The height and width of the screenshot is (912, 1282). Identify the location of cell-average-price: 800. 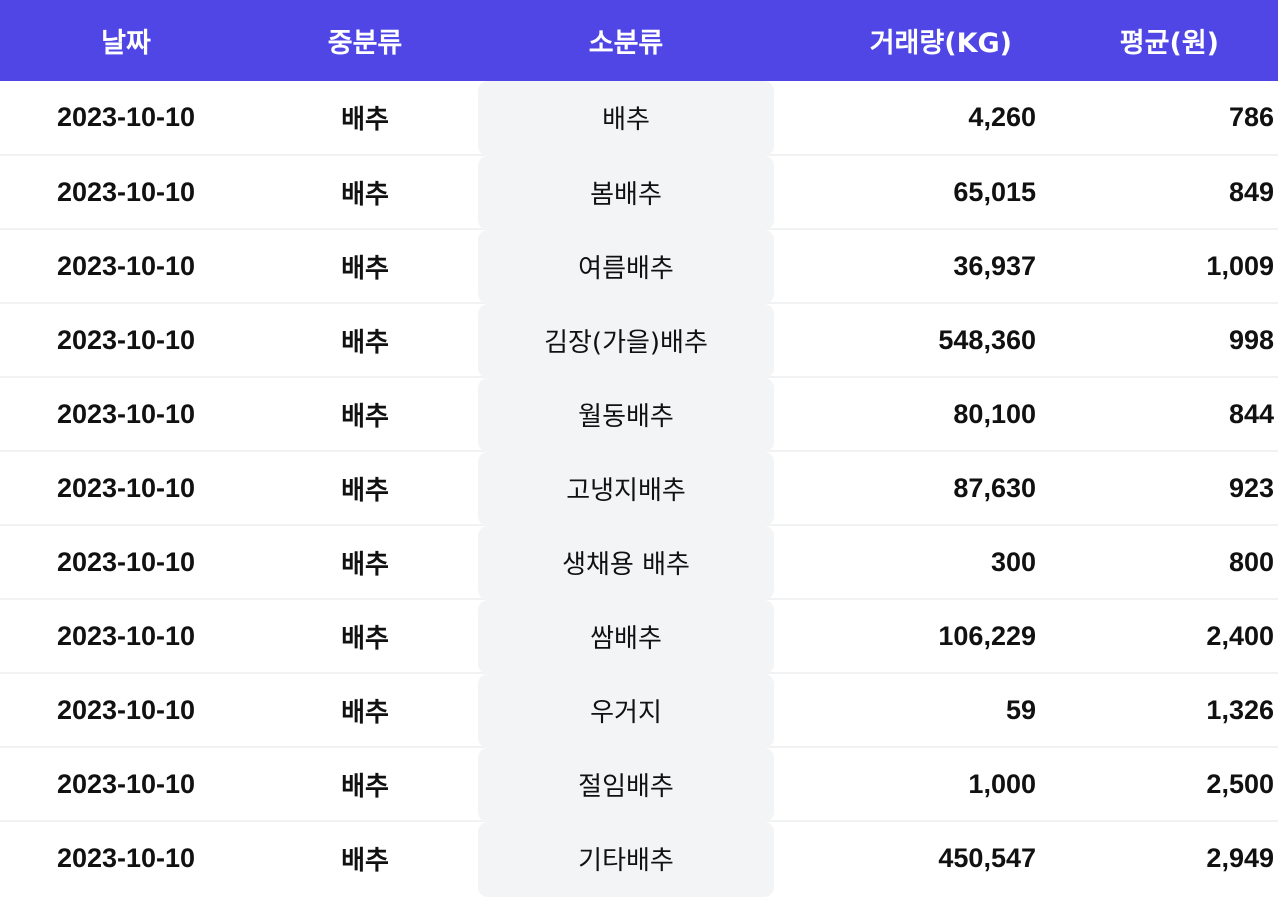
(1251, 561).